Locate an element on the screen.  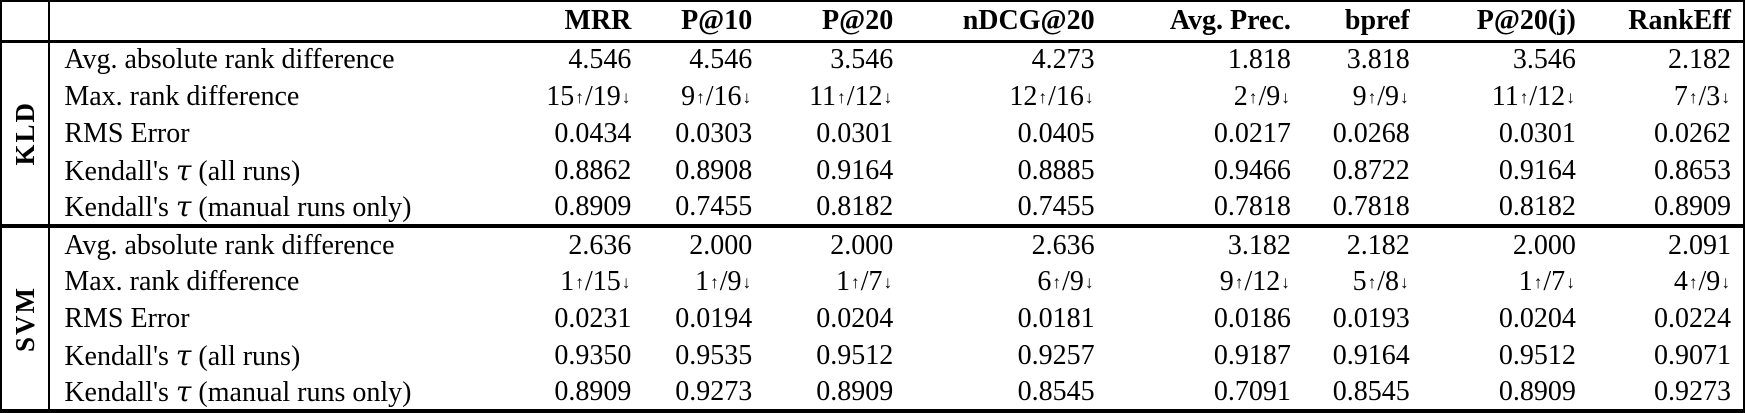
metric-value: 0.9257 is located at coordinates (1056, 355).